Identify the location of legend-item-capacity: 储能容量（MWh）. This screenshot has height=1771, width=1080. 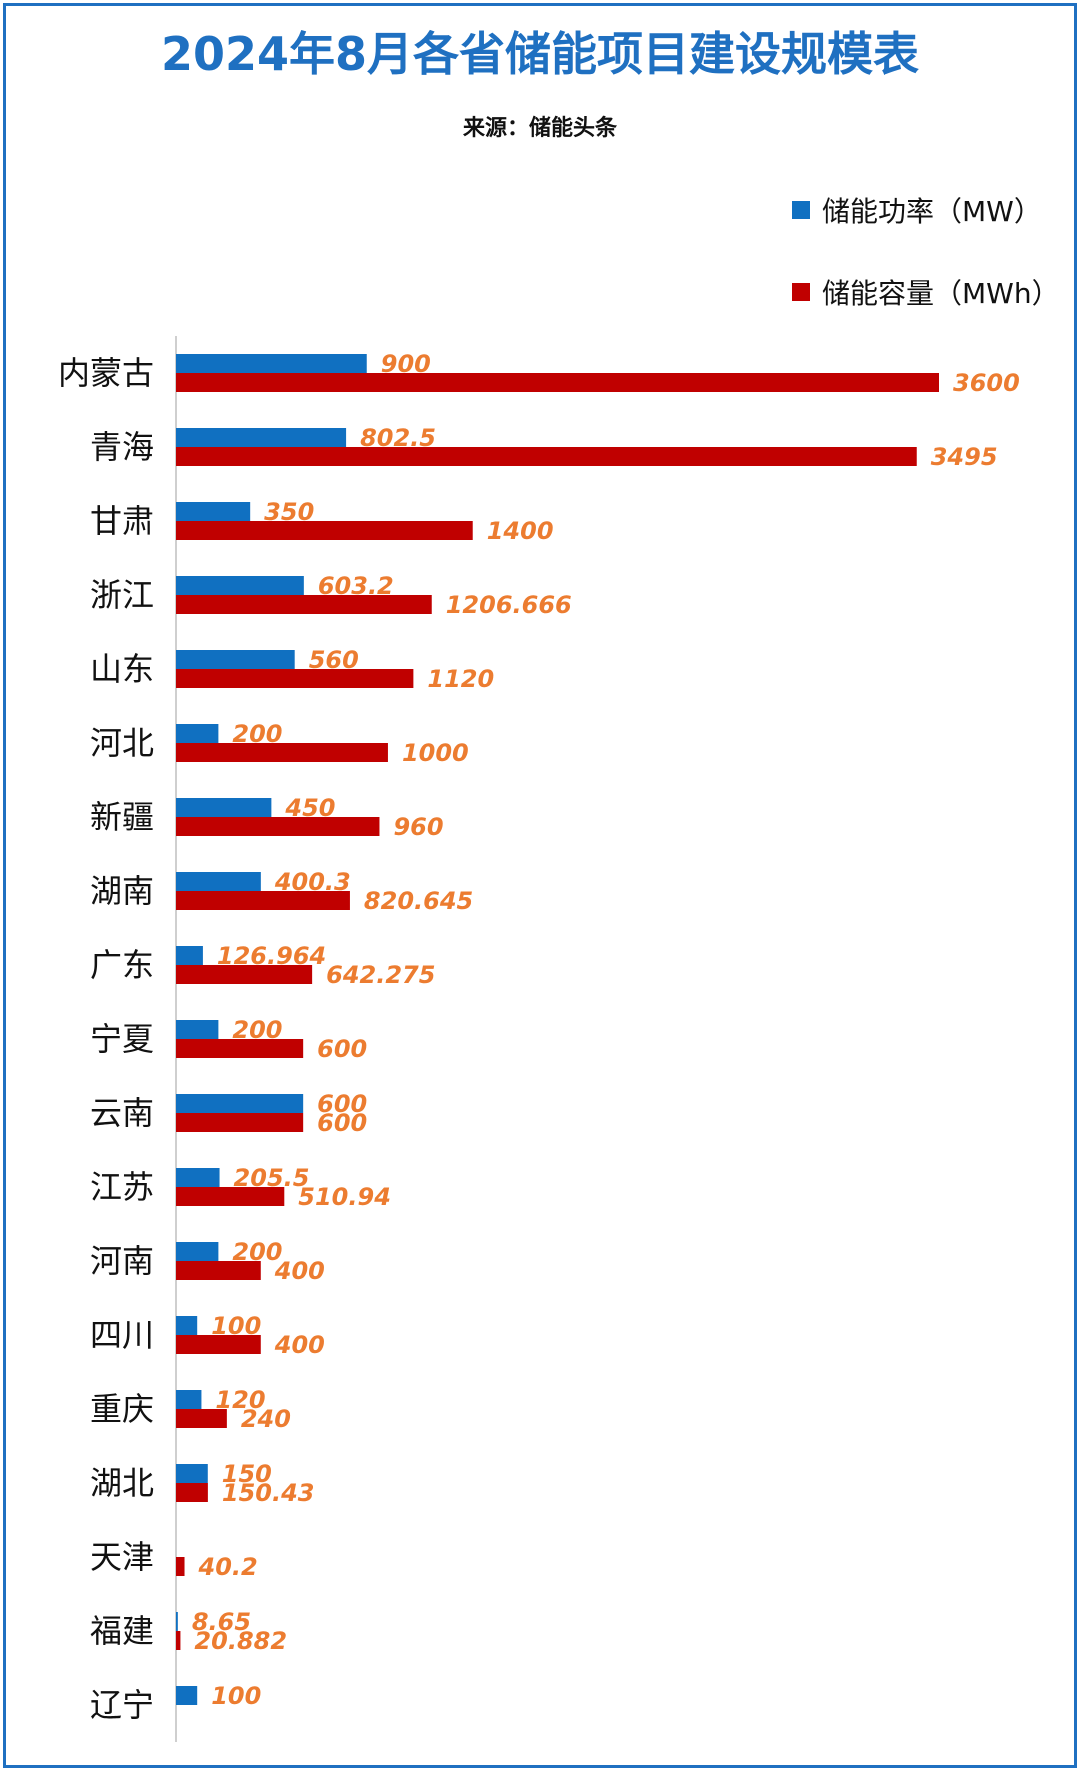
(926, 292).